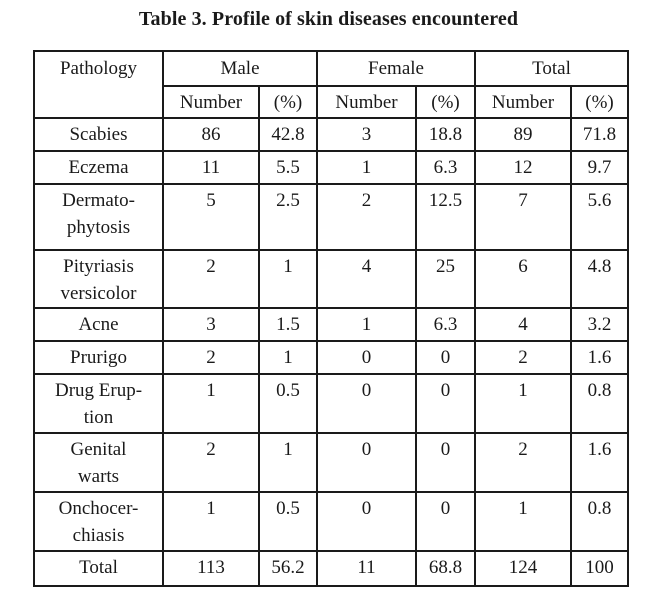  I want to click on total-percent-cell: 100, so click(600, 568).